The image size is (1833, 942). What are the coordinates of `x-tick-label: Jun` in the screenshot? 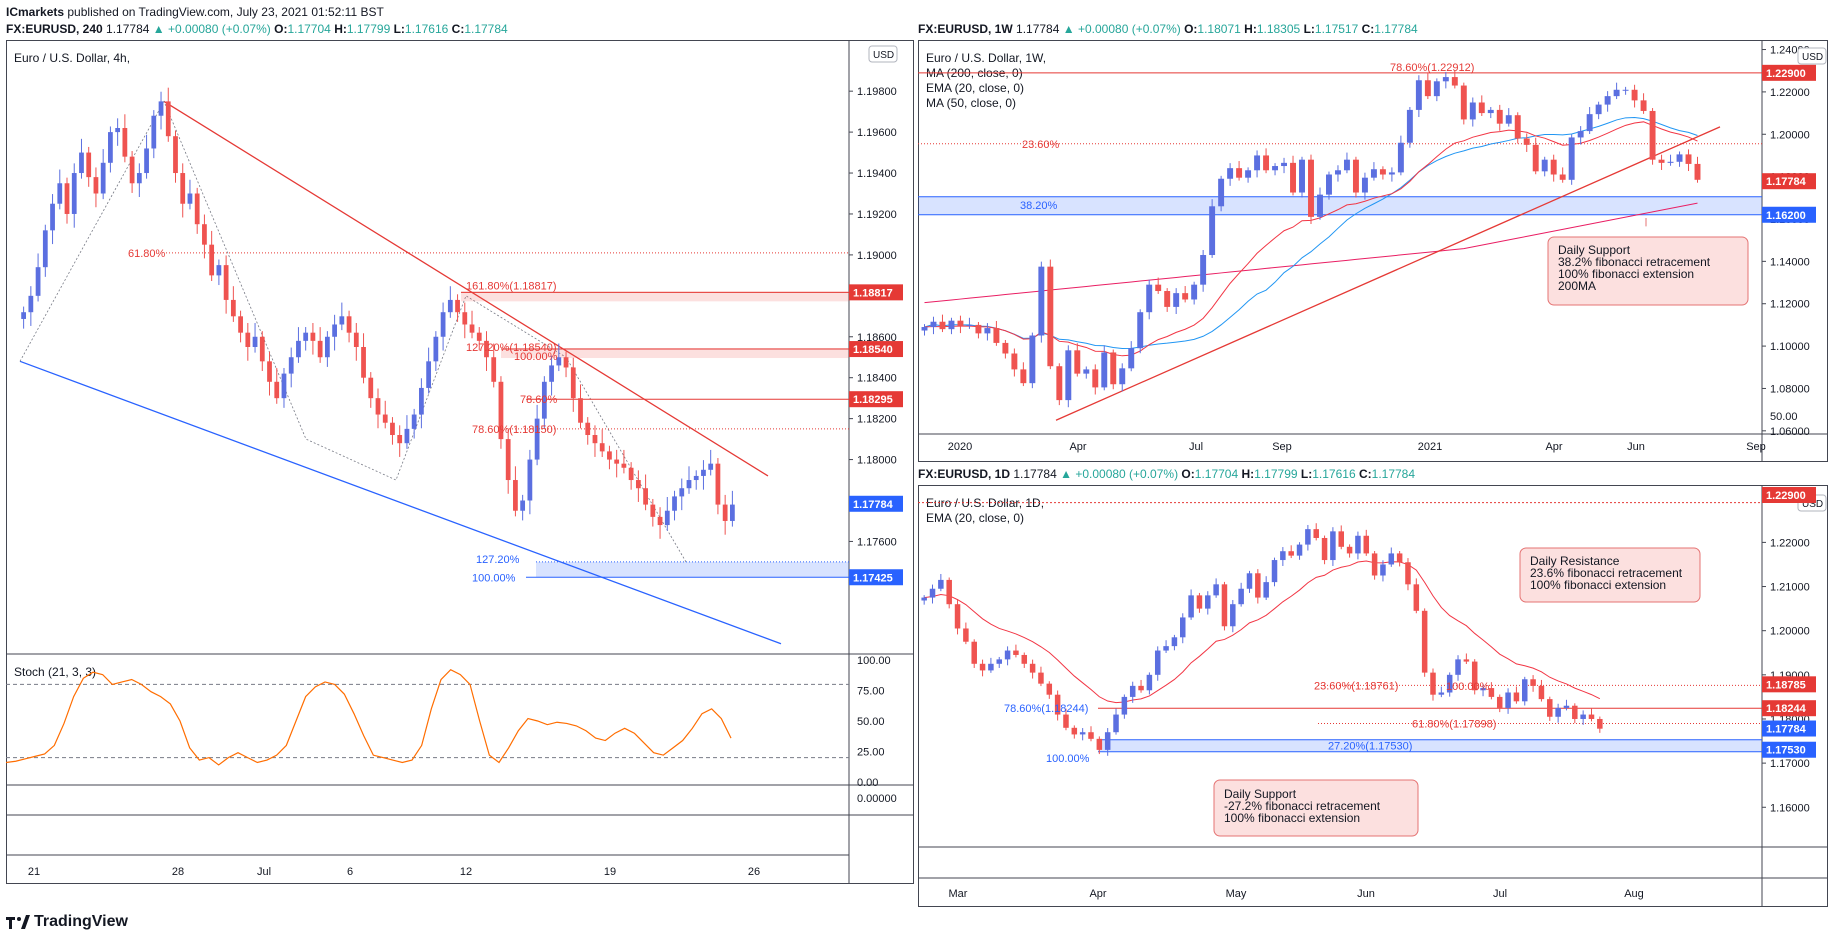 It's located at (1366, 894).